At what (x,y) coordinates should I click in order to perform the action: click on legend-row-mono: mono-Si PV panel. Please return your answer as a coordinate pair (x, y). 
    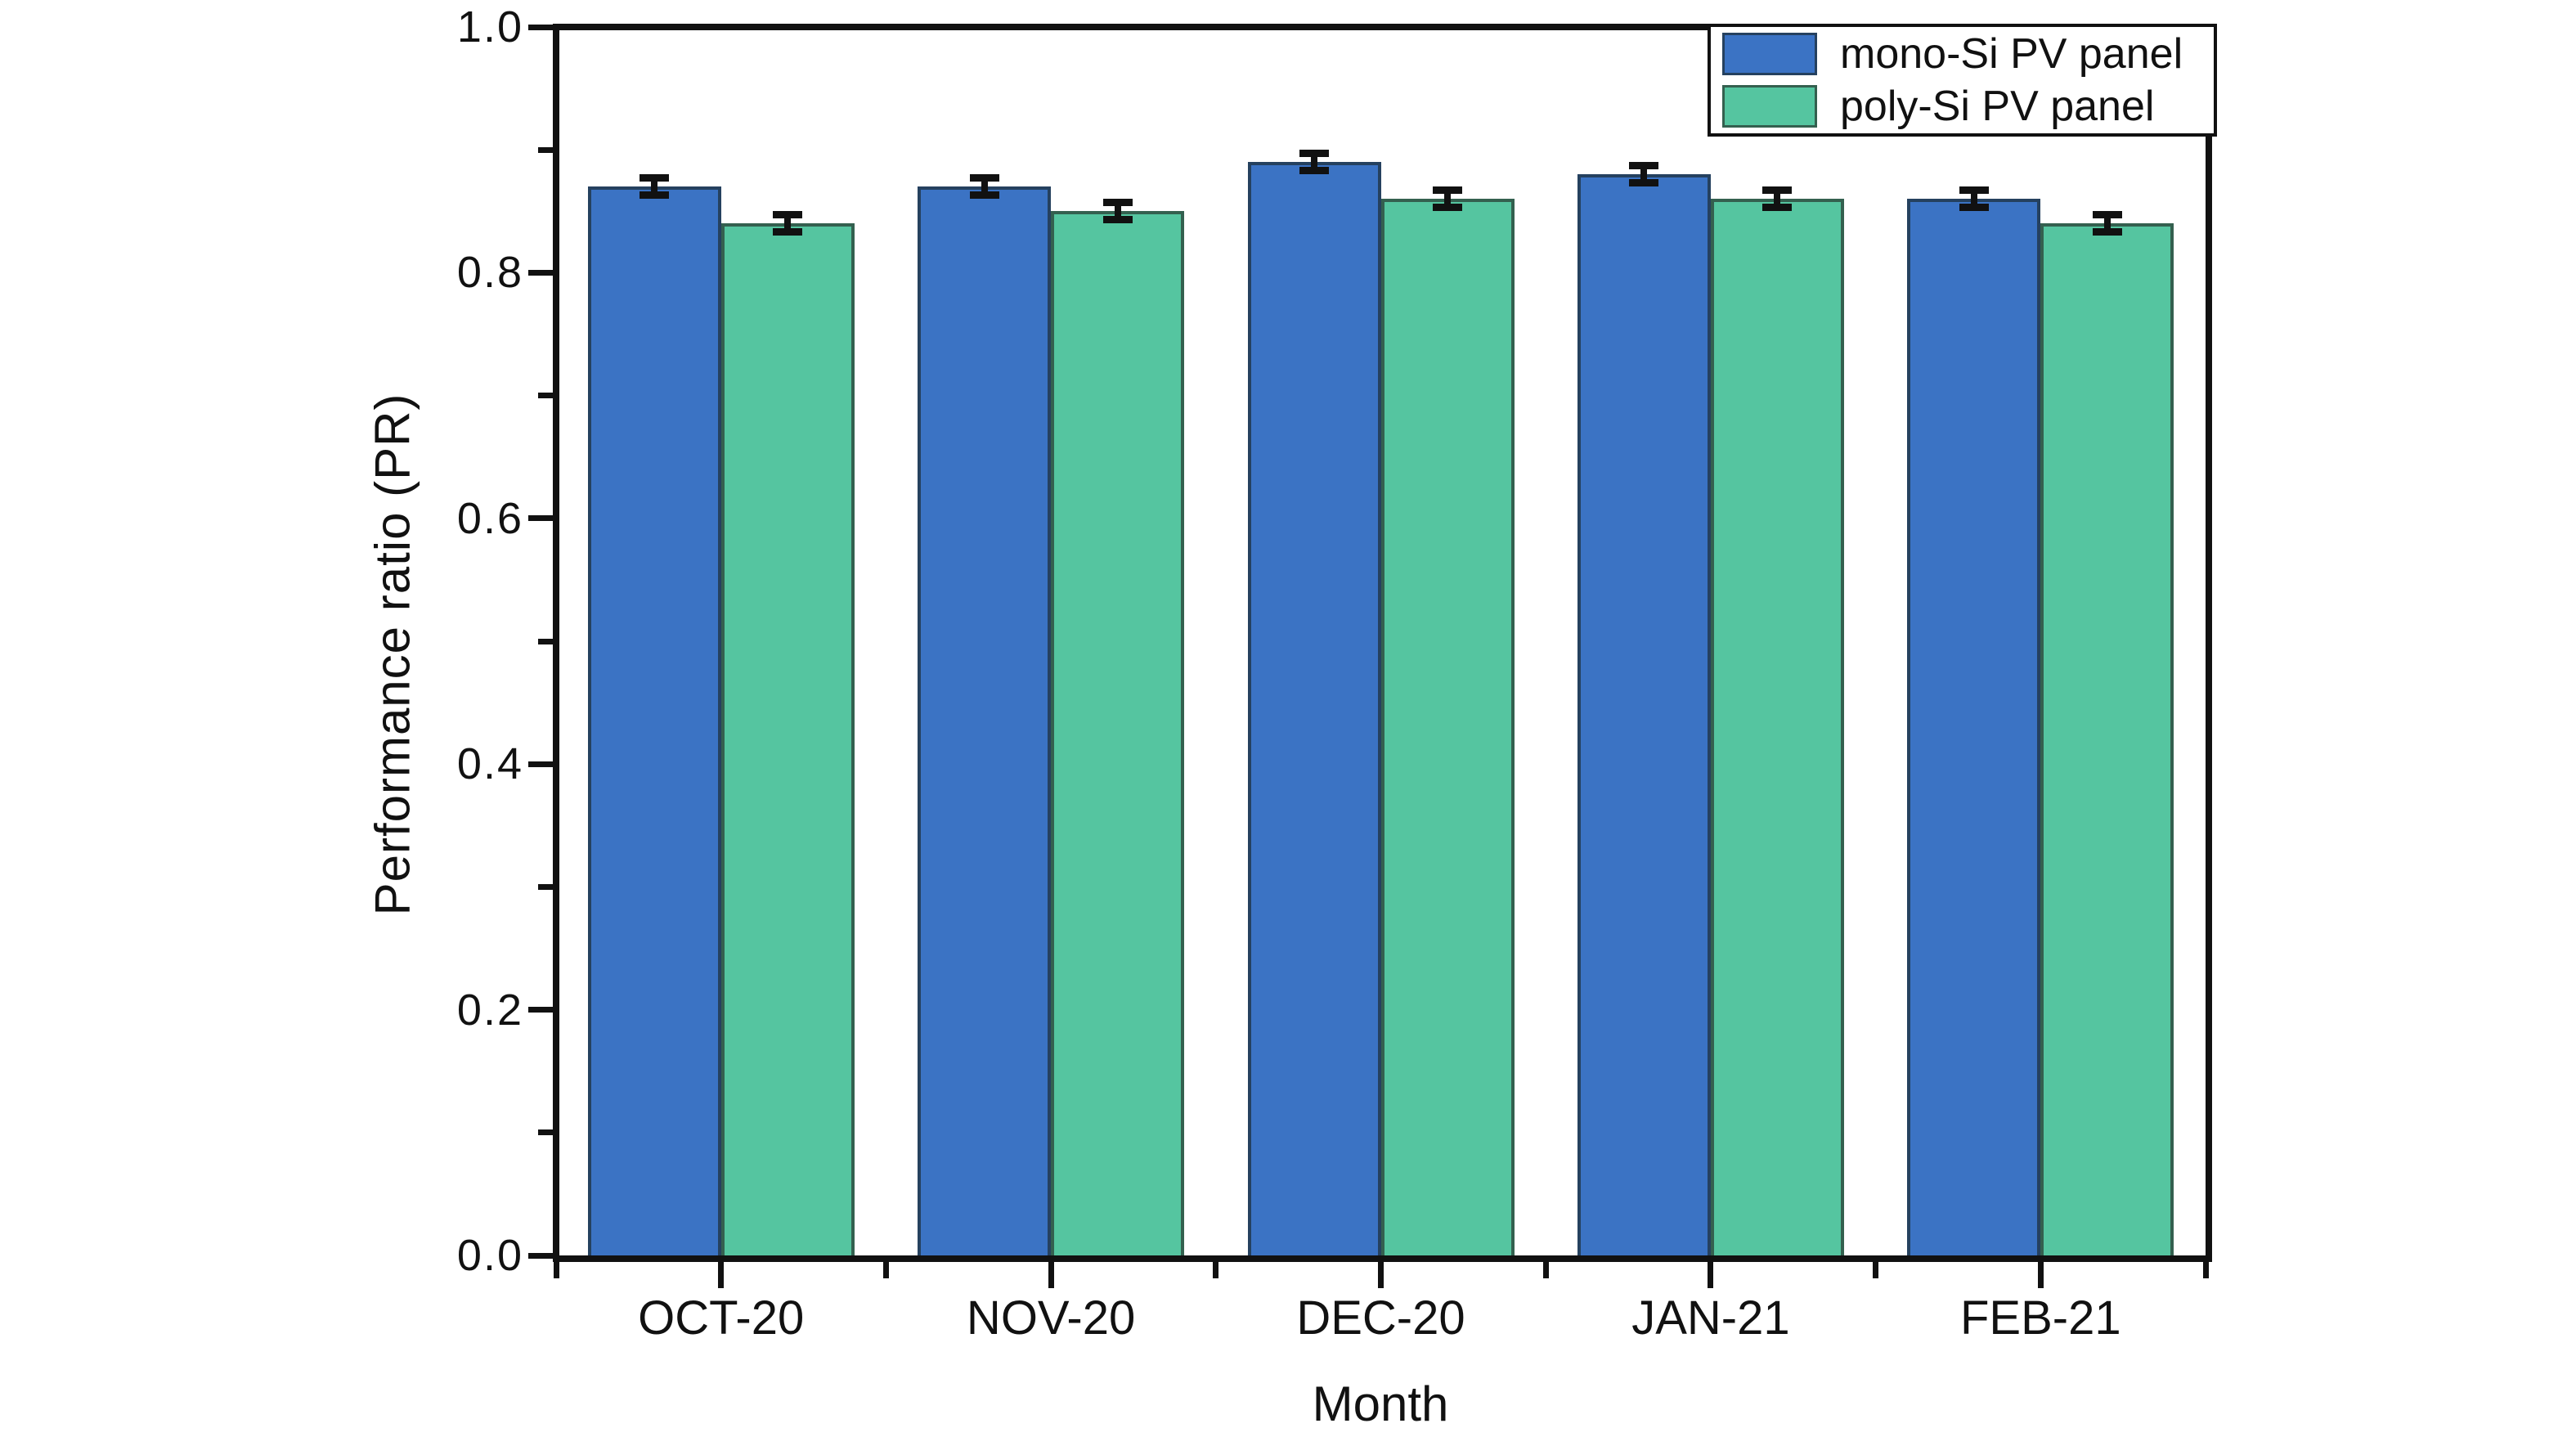
    Looking at the image, I should click on (1968, 54).